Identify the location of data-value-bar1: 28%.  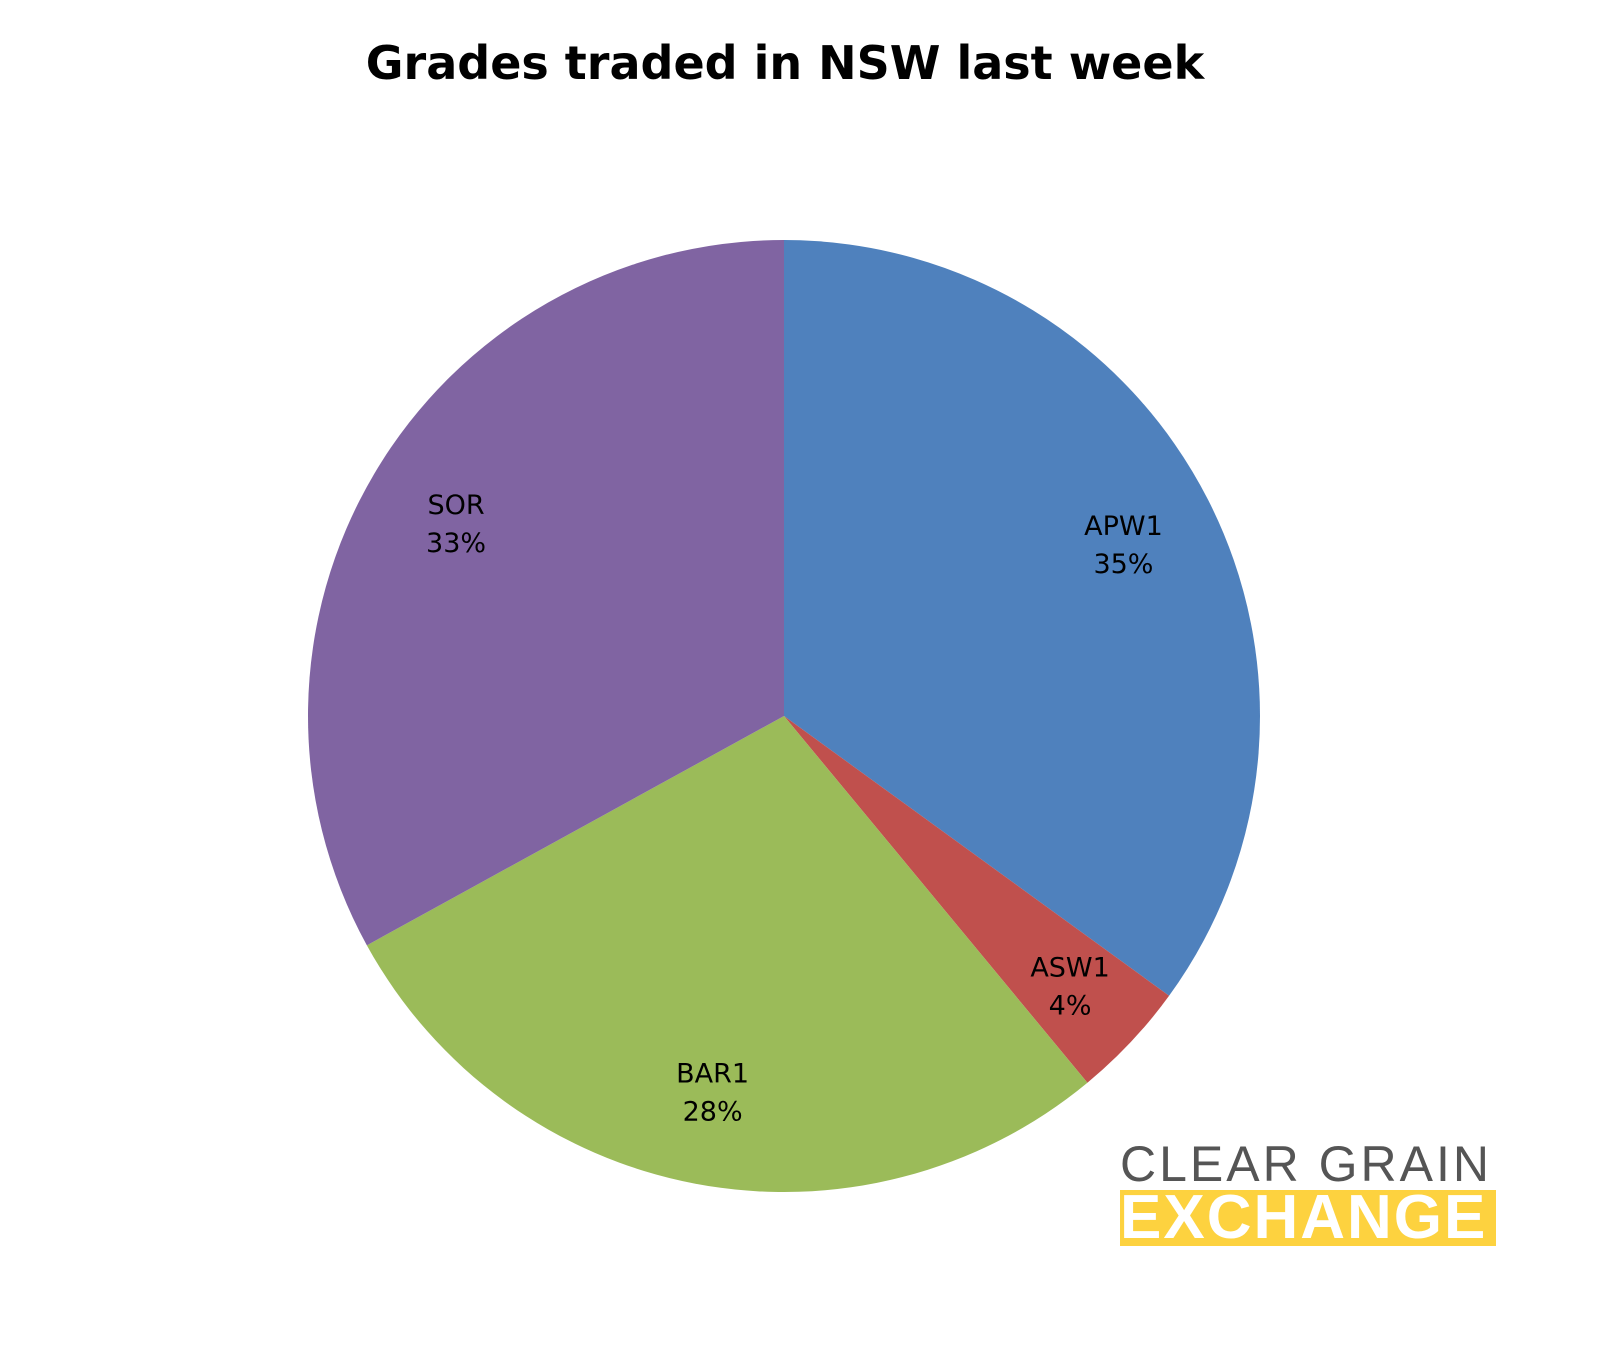
(713, 1111).